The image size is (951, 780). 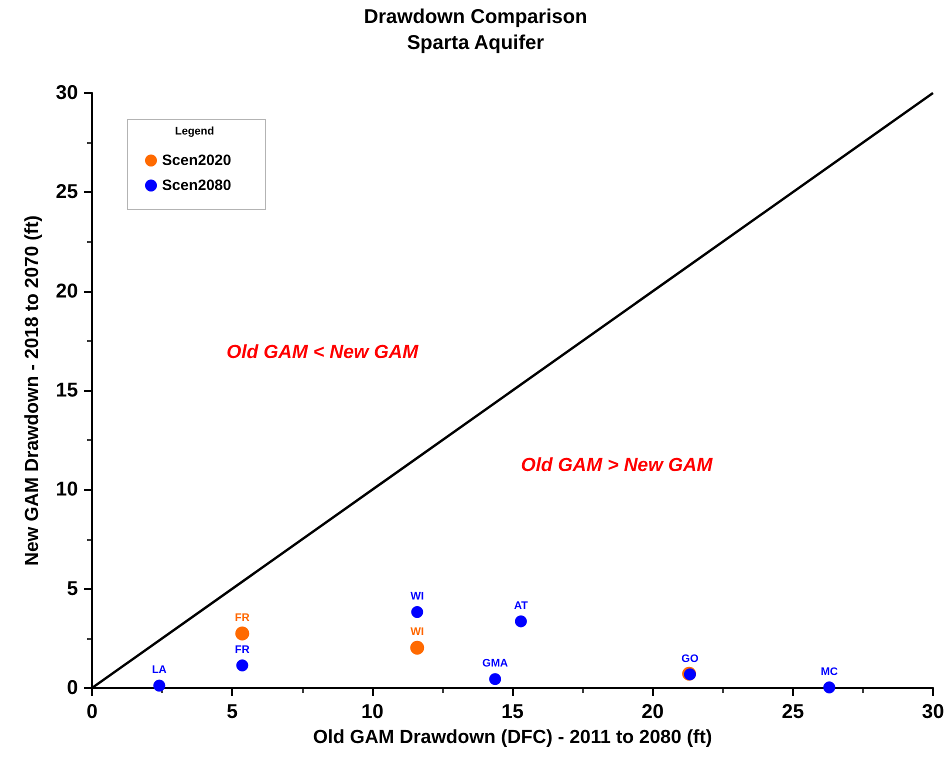 I want to click on x-tick-label: 20, so click(x=653, y=712).